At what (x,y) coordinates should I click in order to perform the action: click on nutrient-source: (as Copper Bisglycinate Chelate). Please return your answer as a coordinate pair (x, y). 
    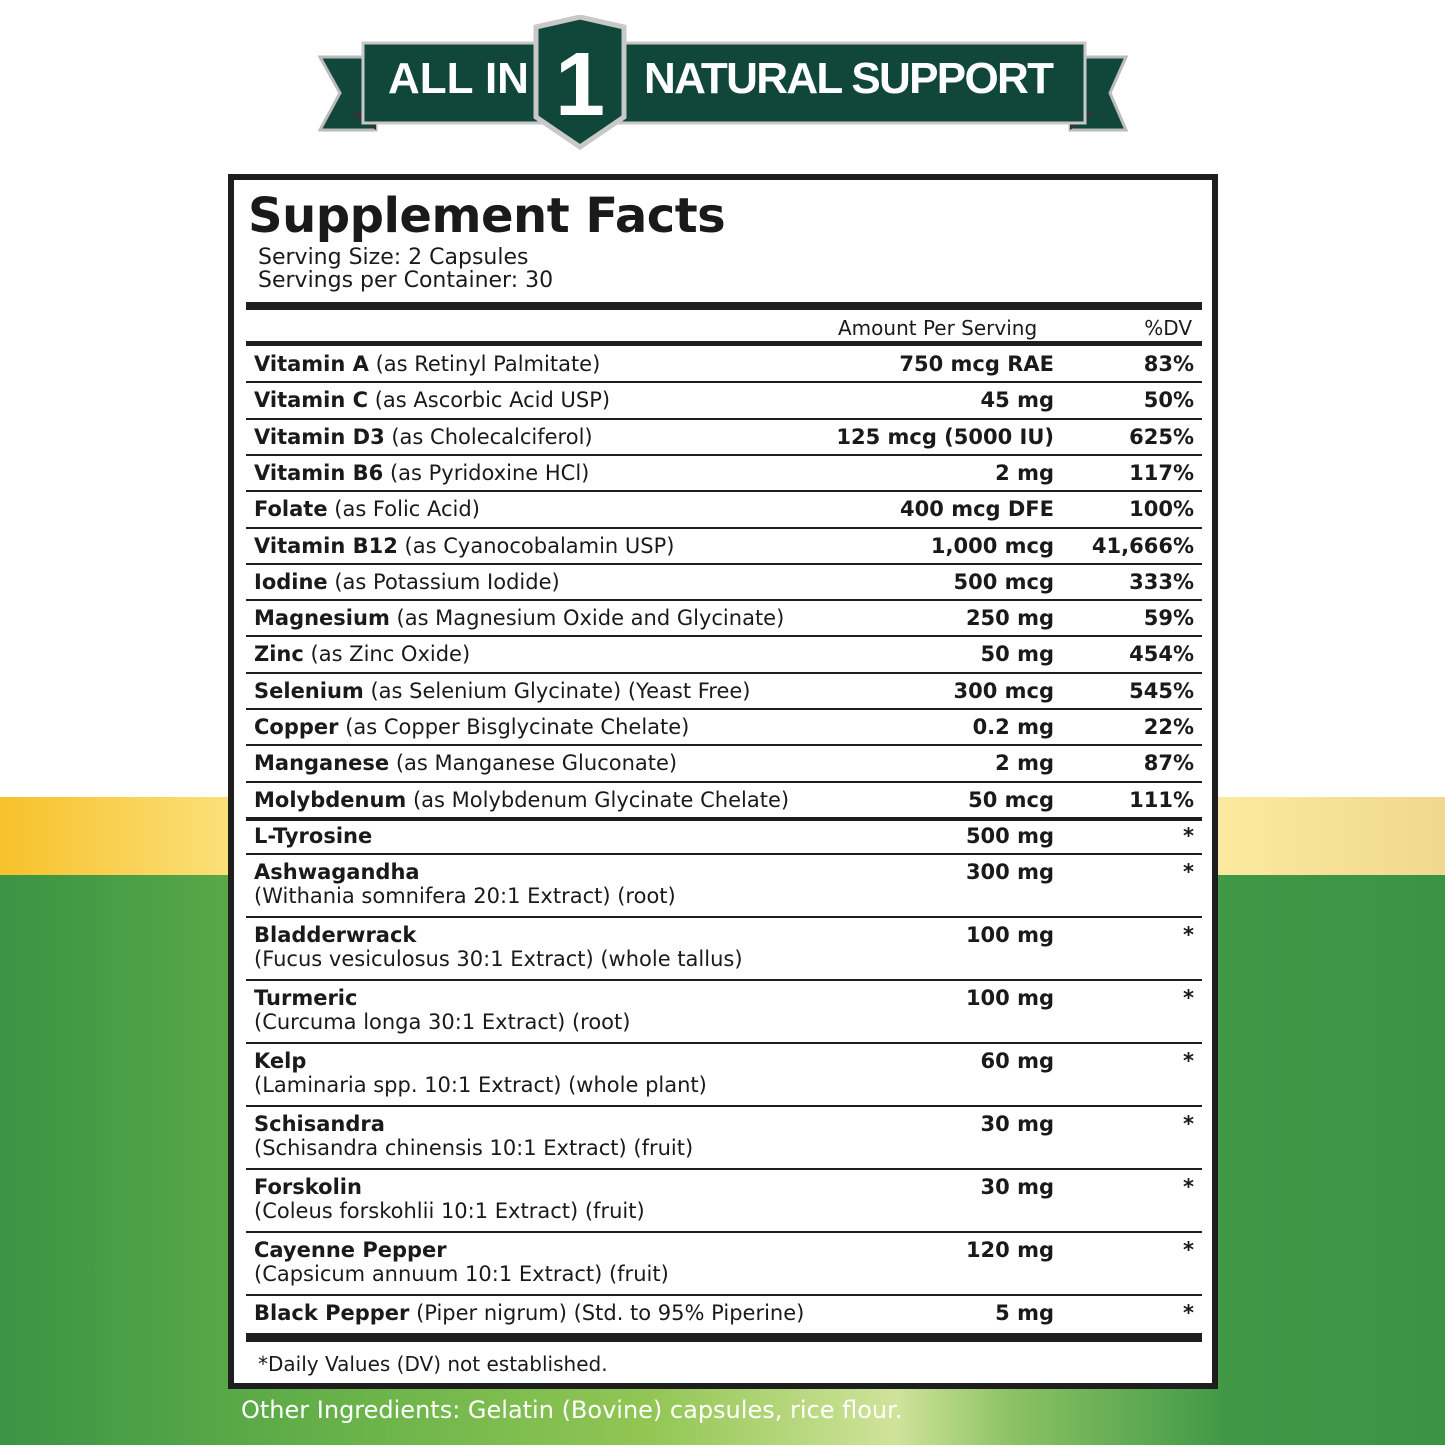
    Looking at the image, I should click on (514, 727).